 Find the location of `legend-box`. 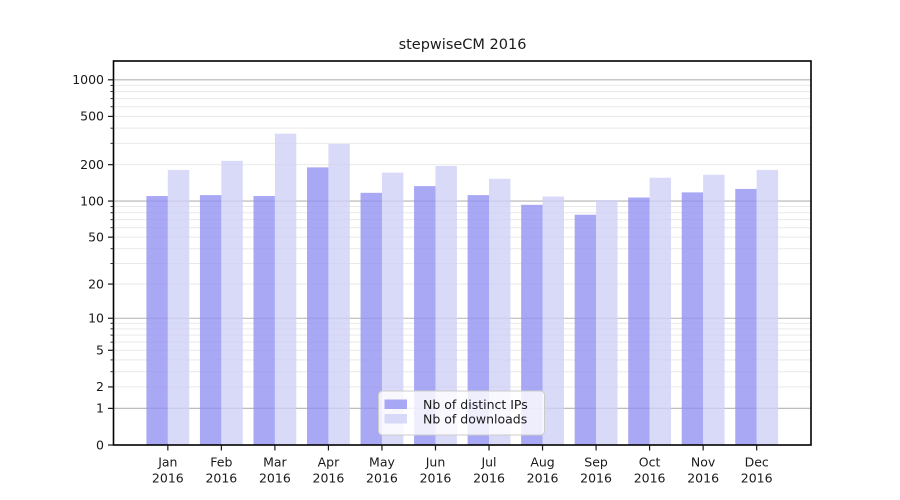

legend-box is located at coordinates (461, 413).